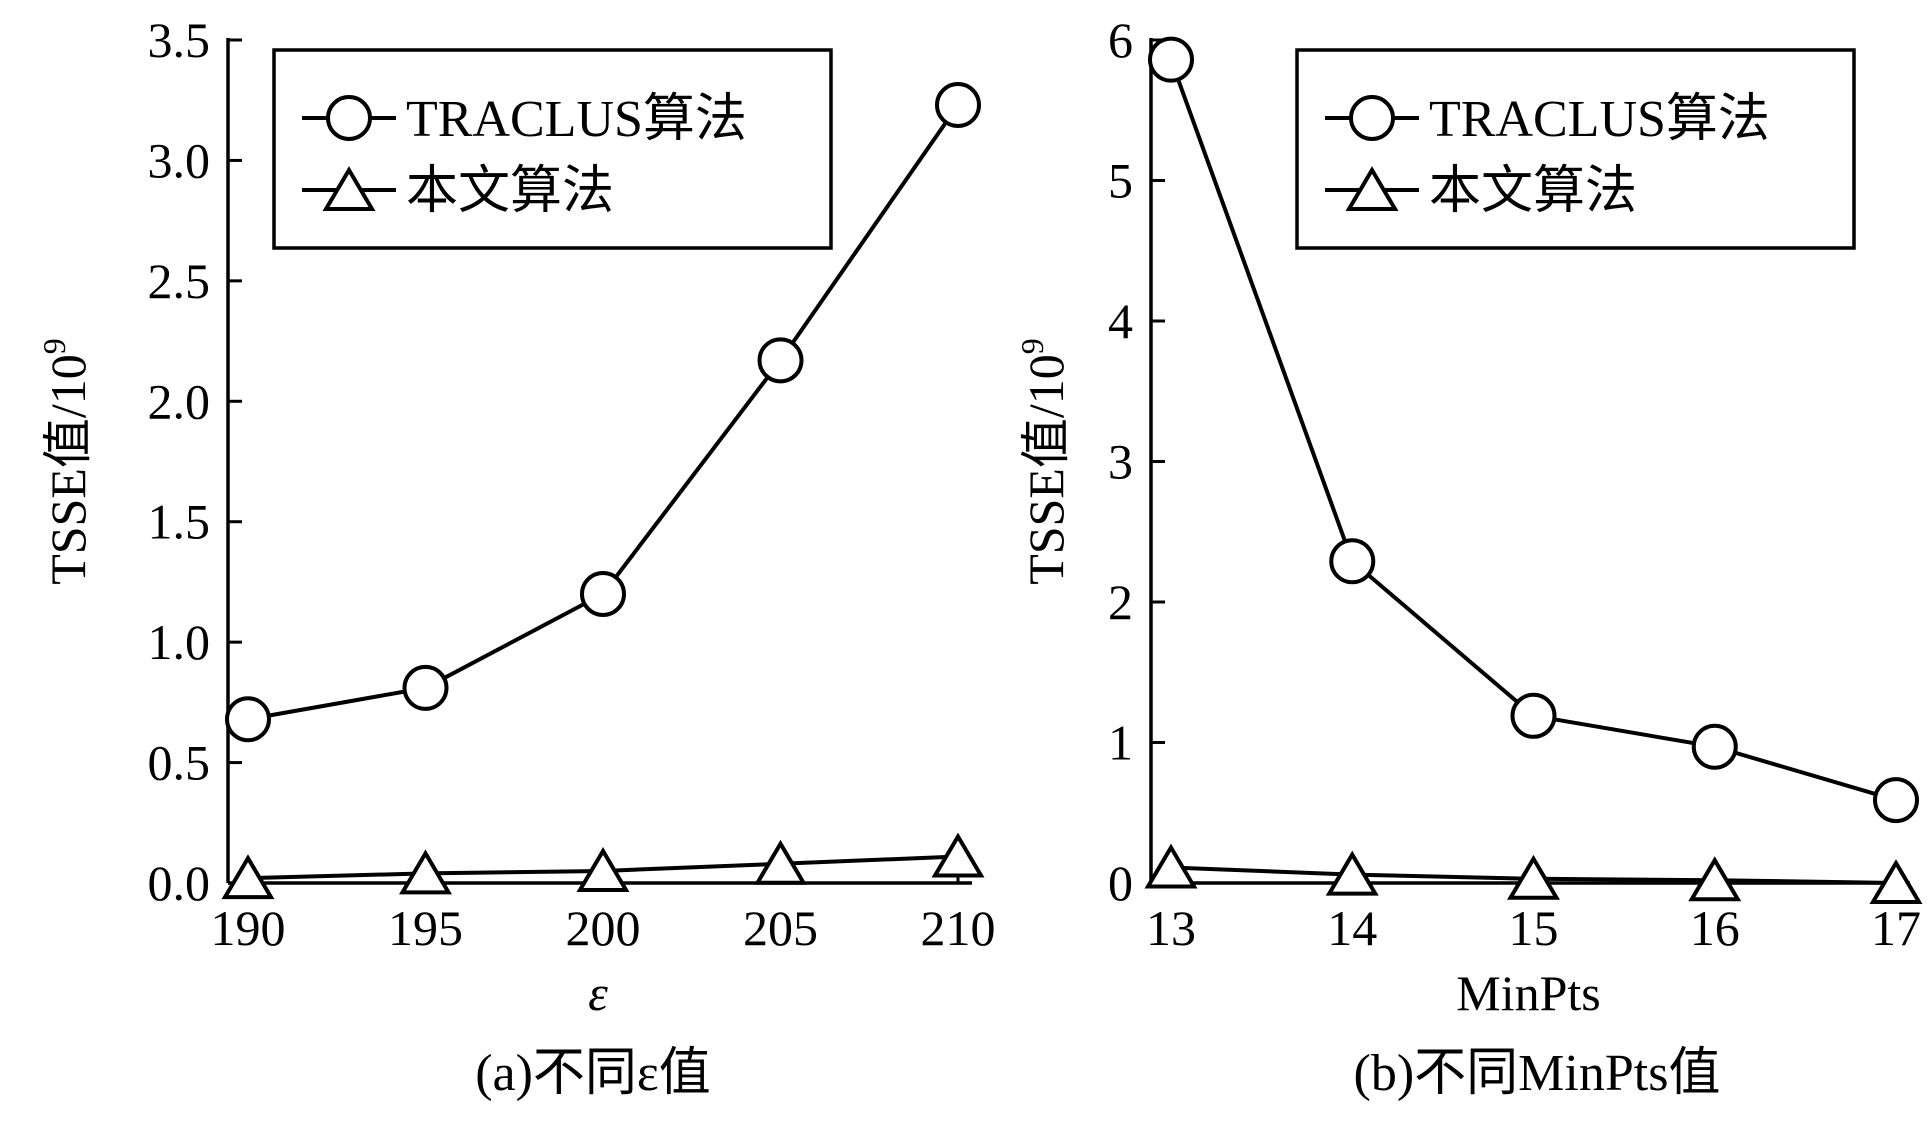 The height and width of the screenshot is (1129, 1931). Describe the element at coordinates (179, 160) in the screenshot. I see `y-tick-label: 3.0` at that location.